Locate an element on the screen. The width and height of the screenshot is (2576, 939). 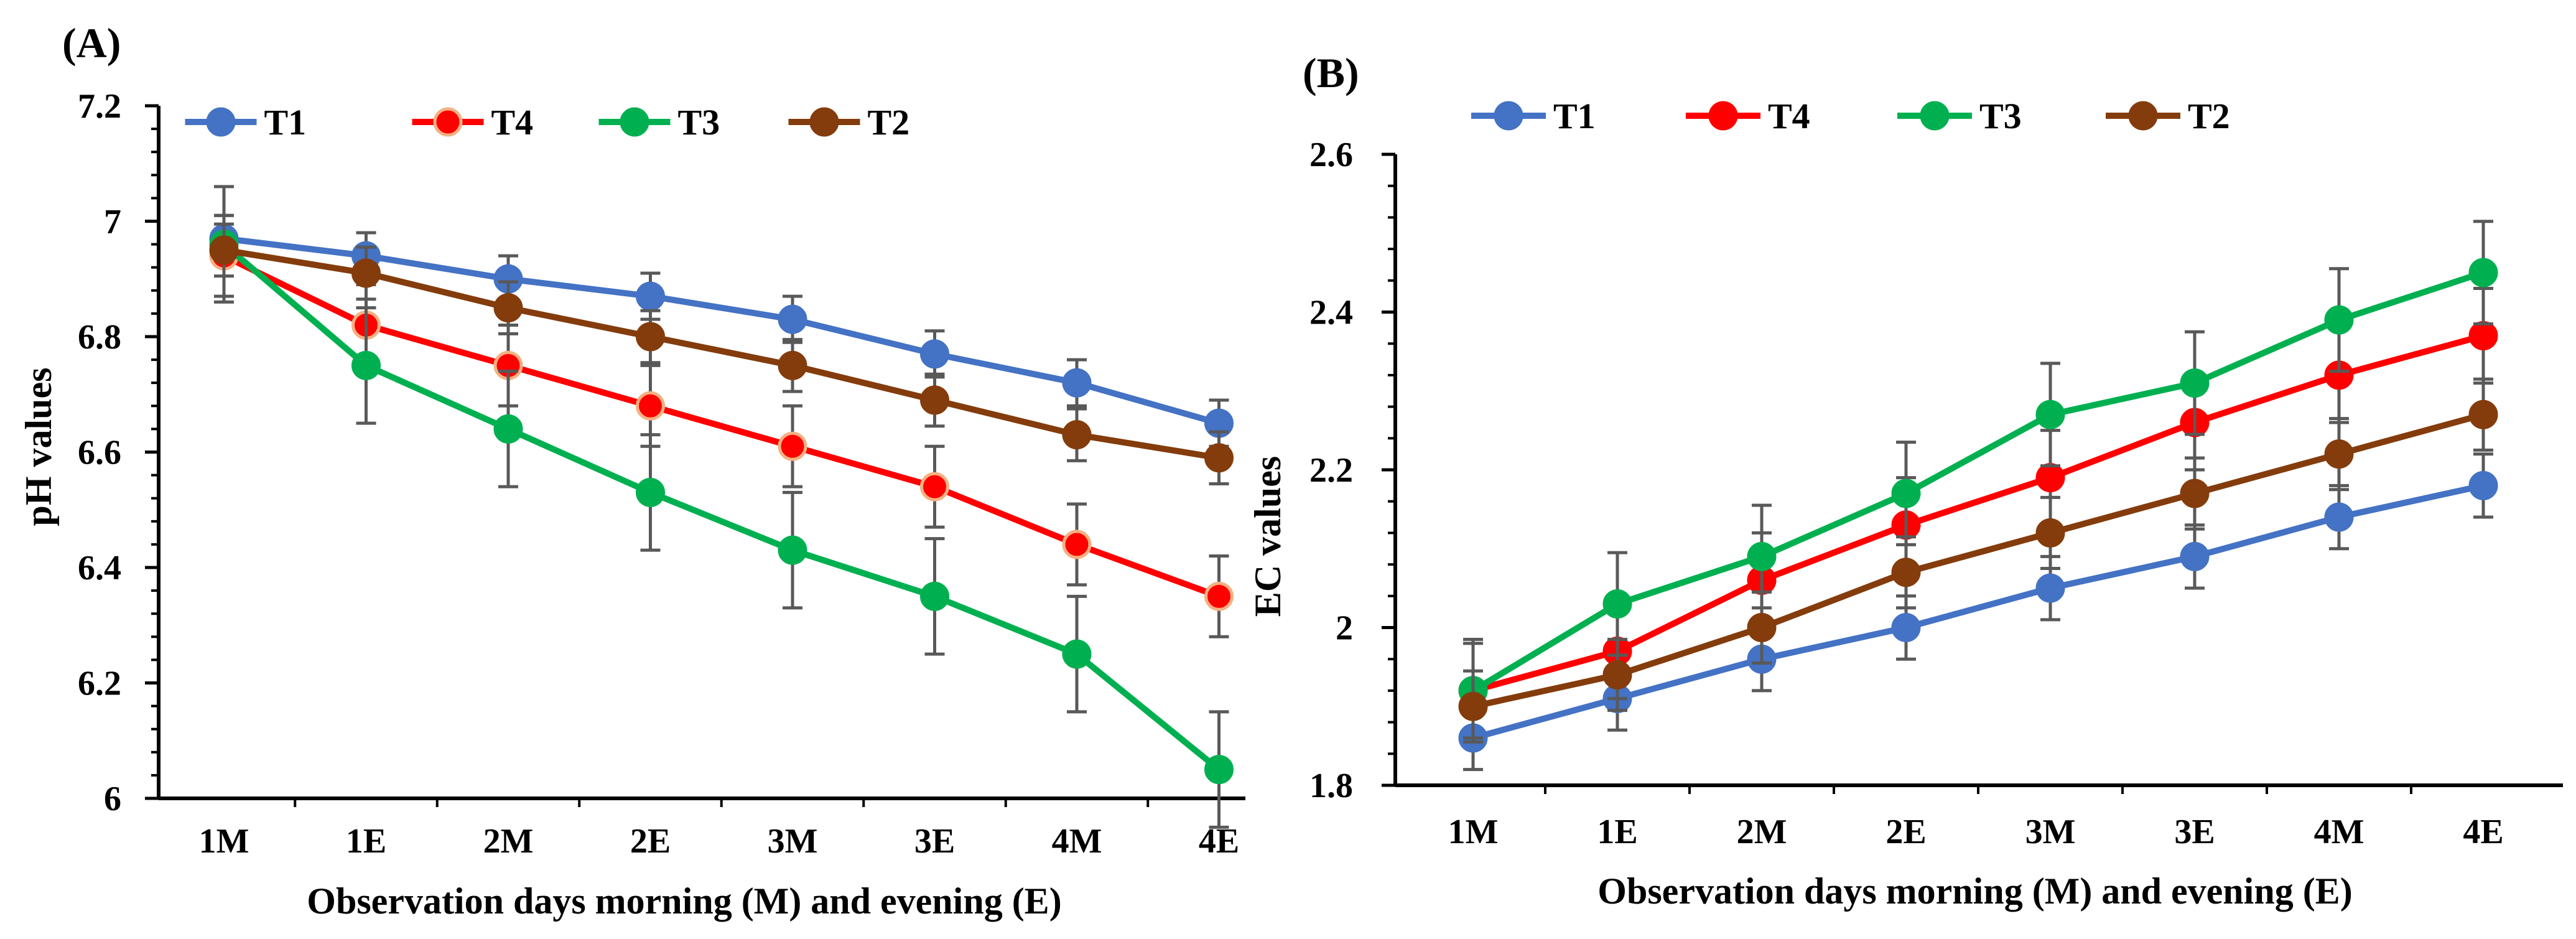
panel-a-xtick-label: 2M is located at coordinates (508, 841).